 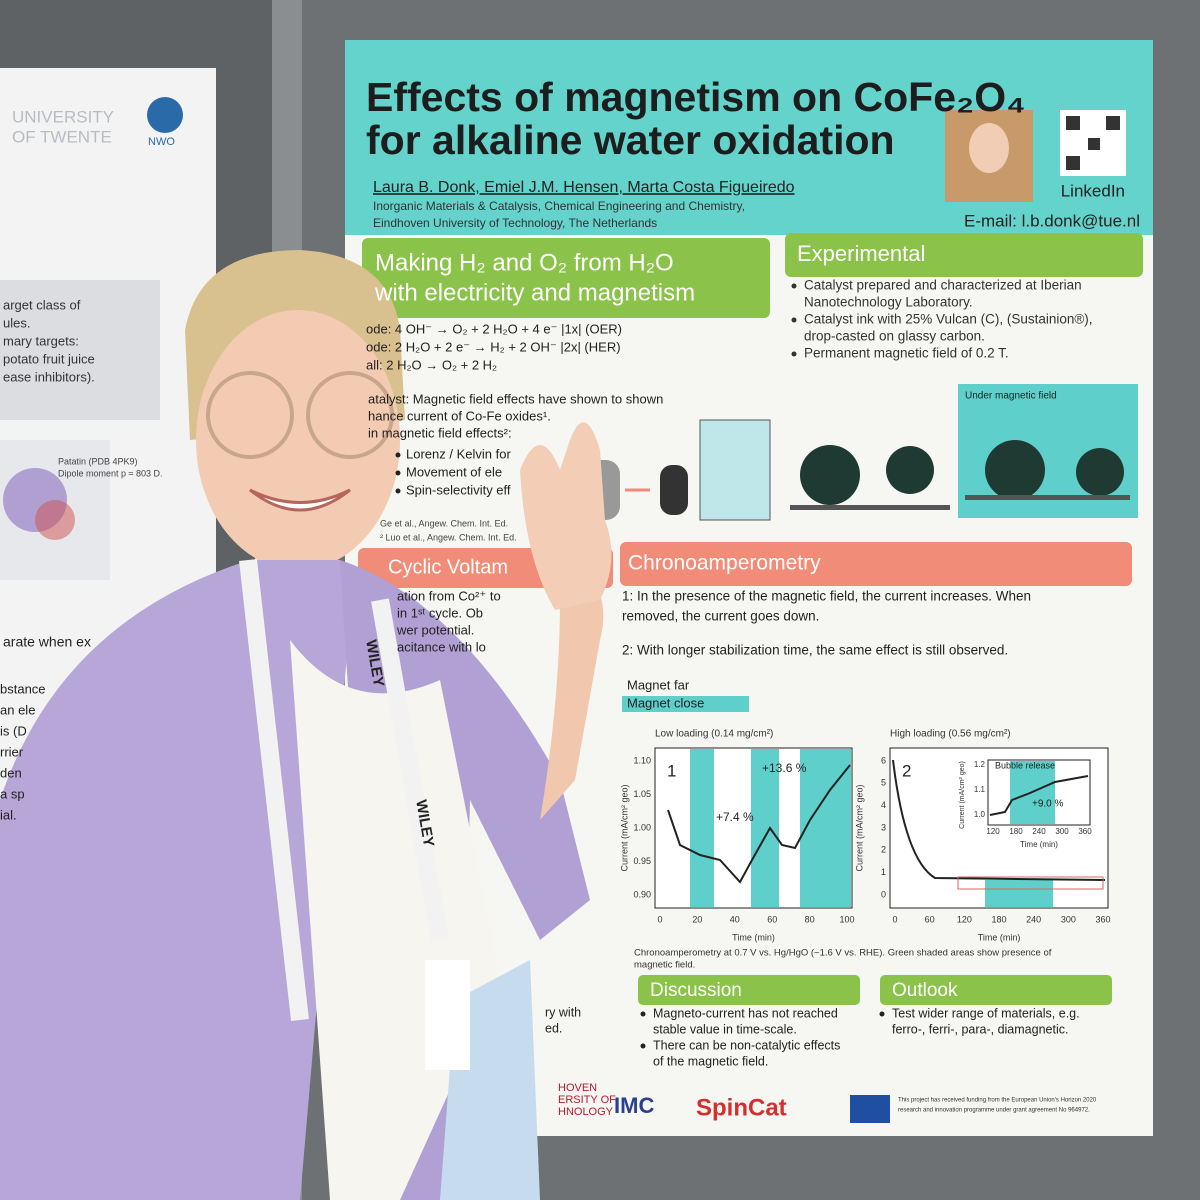 What do you see at coordinates (964, 255) in the screenshot?
I see `experimental-heading-box` at bounding box center [964, 255].